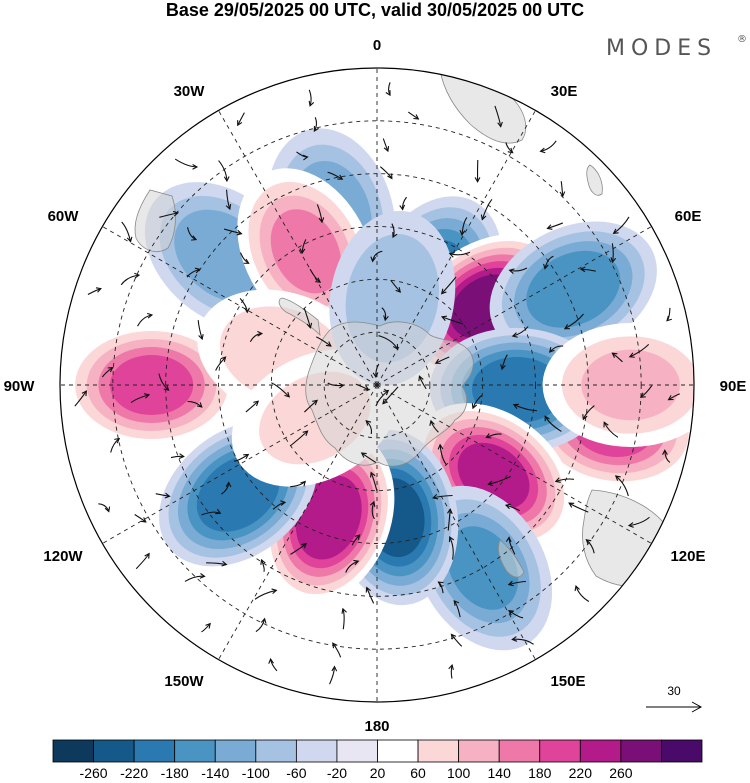  Describe the element at coordinates (94, 773) in the screenshot. I see `colorbar-tick-label: -260` at that location.